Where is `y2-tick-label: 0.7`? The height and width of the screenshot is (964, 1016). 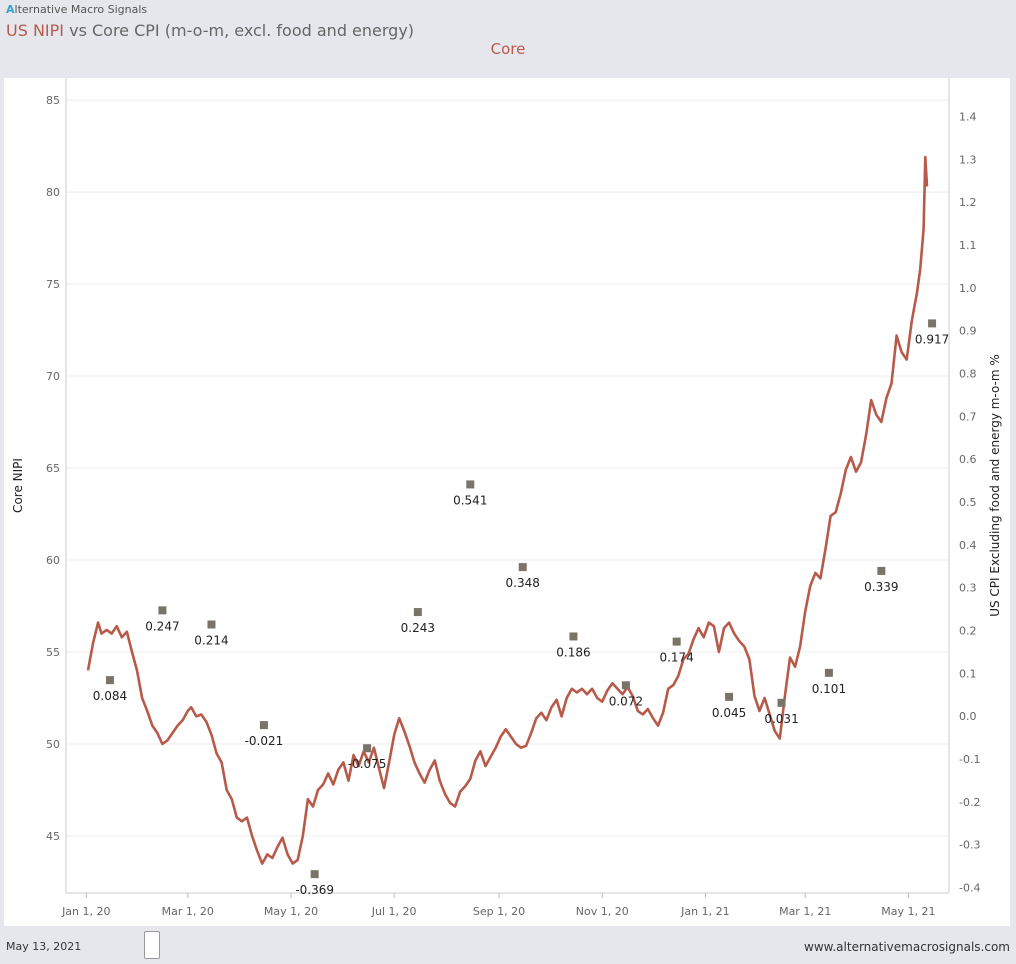
y2-tick-label: 0.7 is located at coordinates (968, 416).